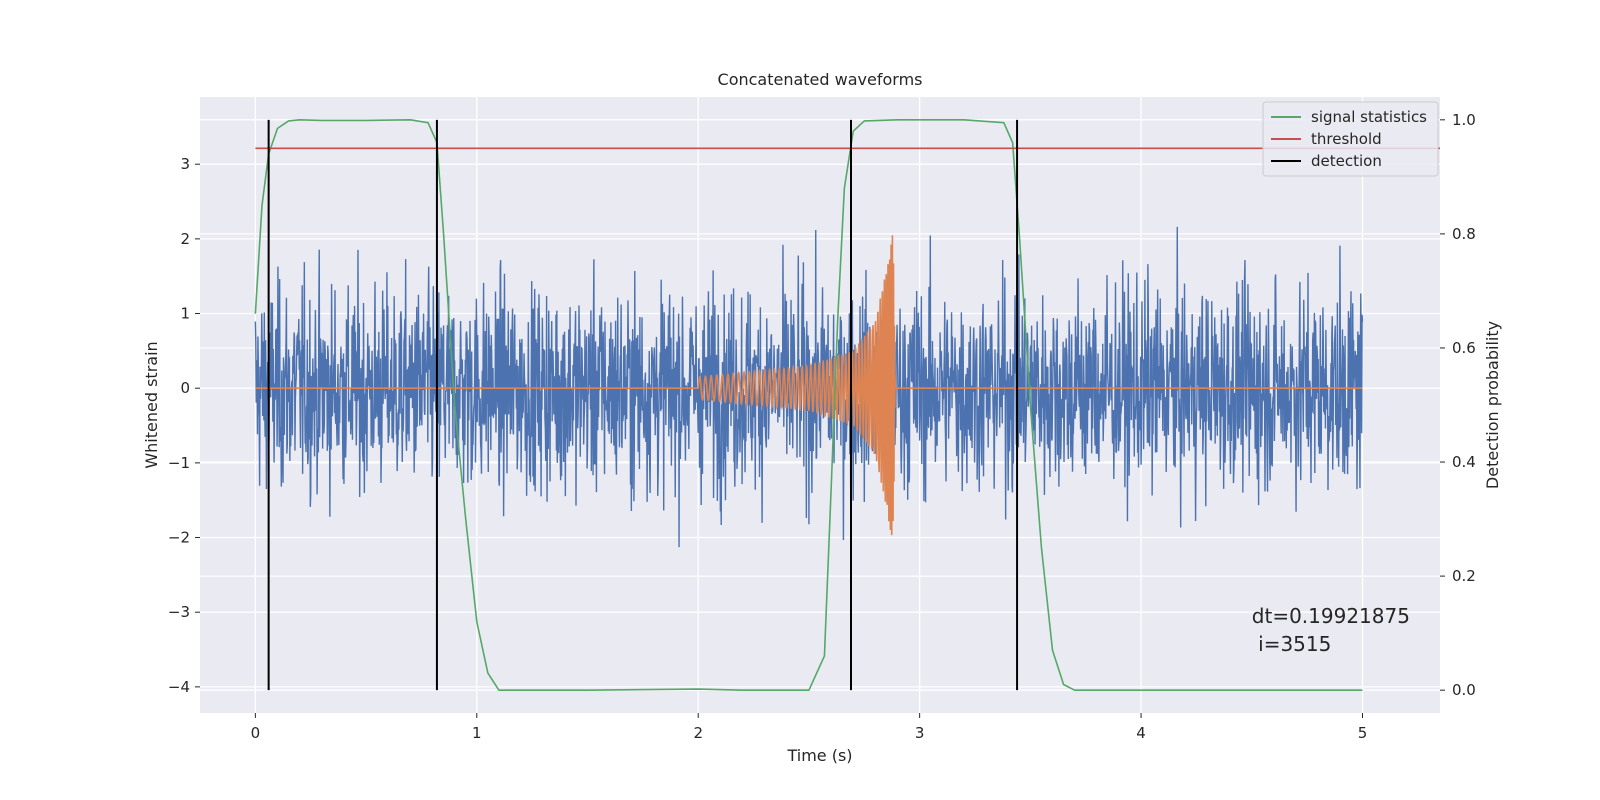 The image size is (1600, 800). Describe the element at coordinates (1292, 644) in the screenshot. I see `annotation-index: i=3515` at that location.